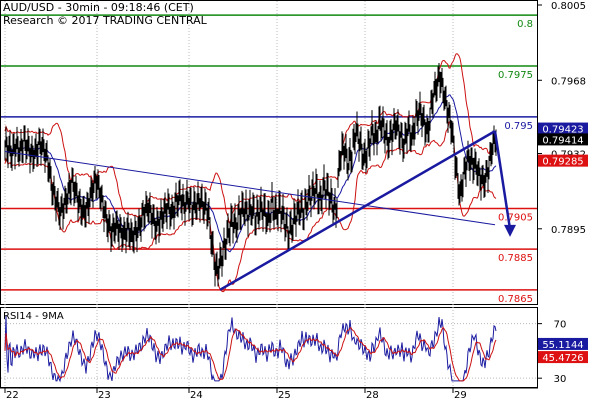 This screenshot has height=400, width=590. I want to click on rsi-ma-line, so click(250, 354).